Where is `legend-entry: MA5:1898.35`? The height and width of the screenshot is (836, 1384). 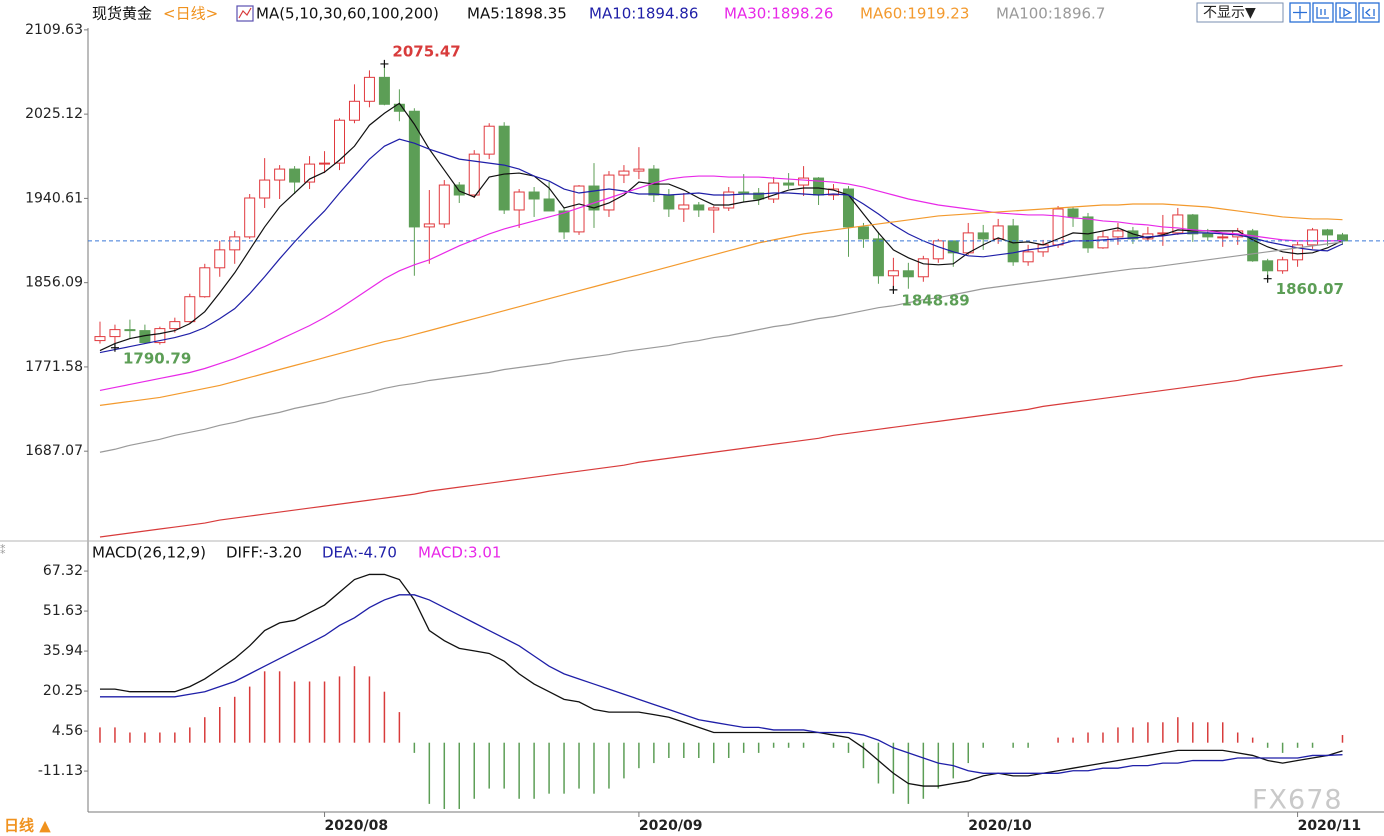
legend-entry: MA5:1898.35 is located at coordinates (517, 14).